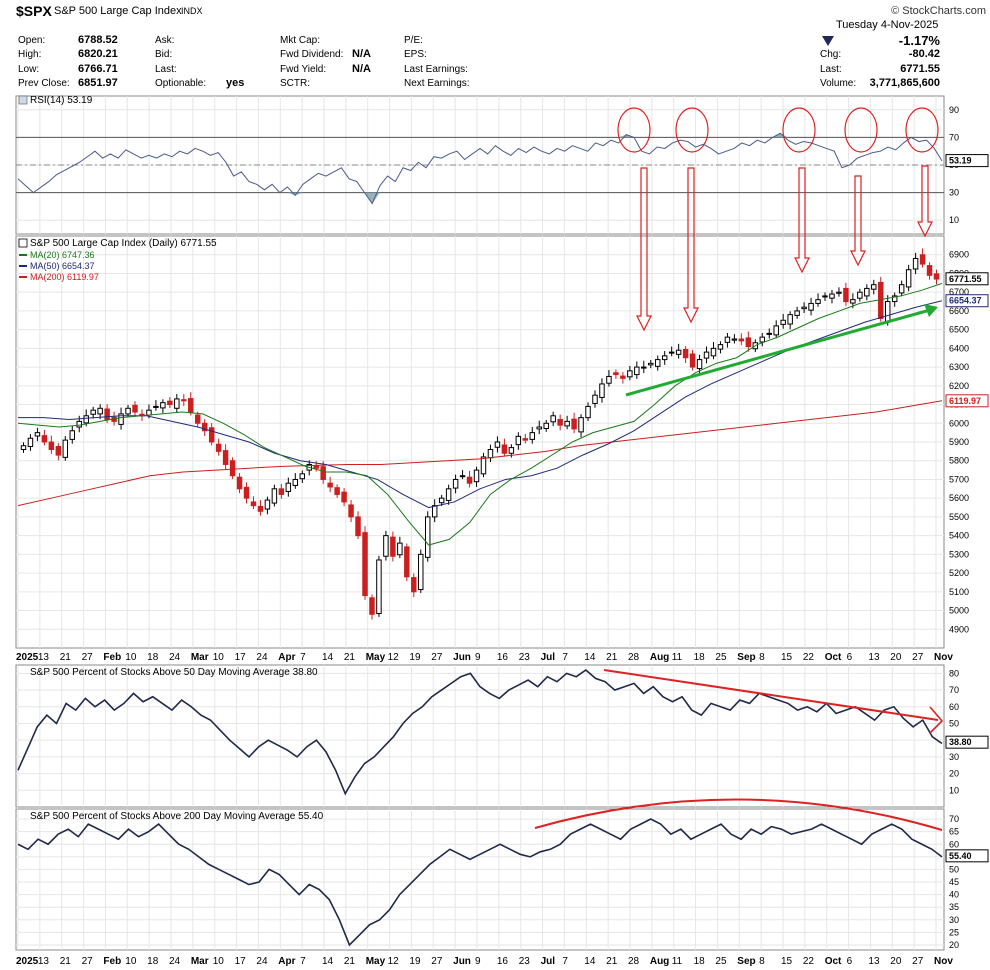 The height and width of the screenshot is (970, 990). What do you see at coordinates (738, 814) in the screenshot?
I see `annotation-rounding-arc` at bounding box center [738, 814].